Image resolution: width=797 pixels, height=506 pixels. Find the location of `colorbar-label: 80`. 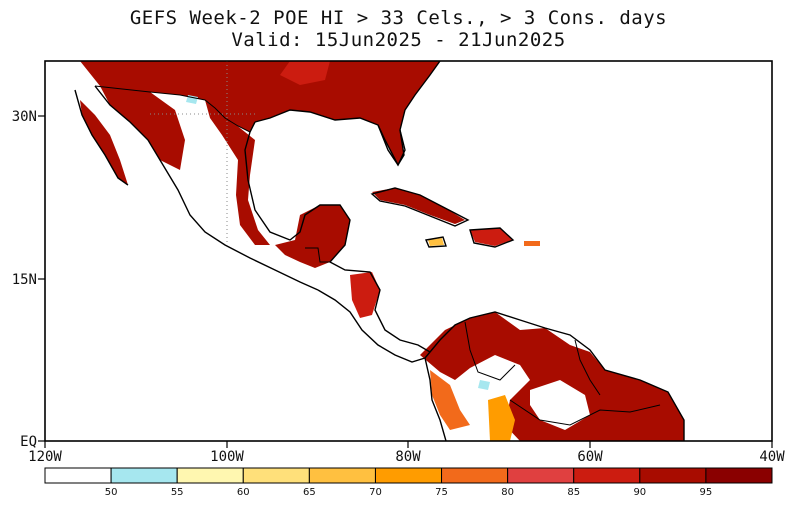

colorbar-label: 80 is located at coordinates (507, 492).